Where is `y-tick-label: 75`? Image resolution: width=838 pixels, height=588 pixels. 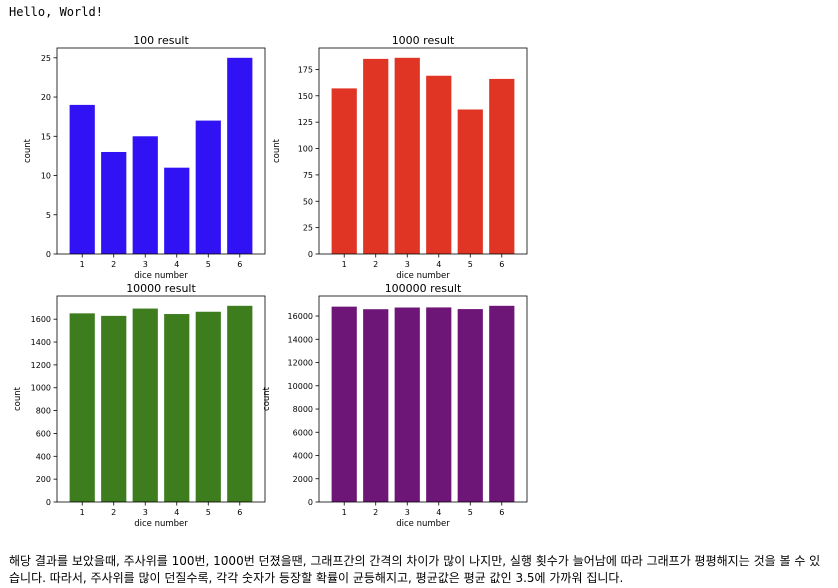 y-tick-label: 75 is located at coordinates (308, 175).